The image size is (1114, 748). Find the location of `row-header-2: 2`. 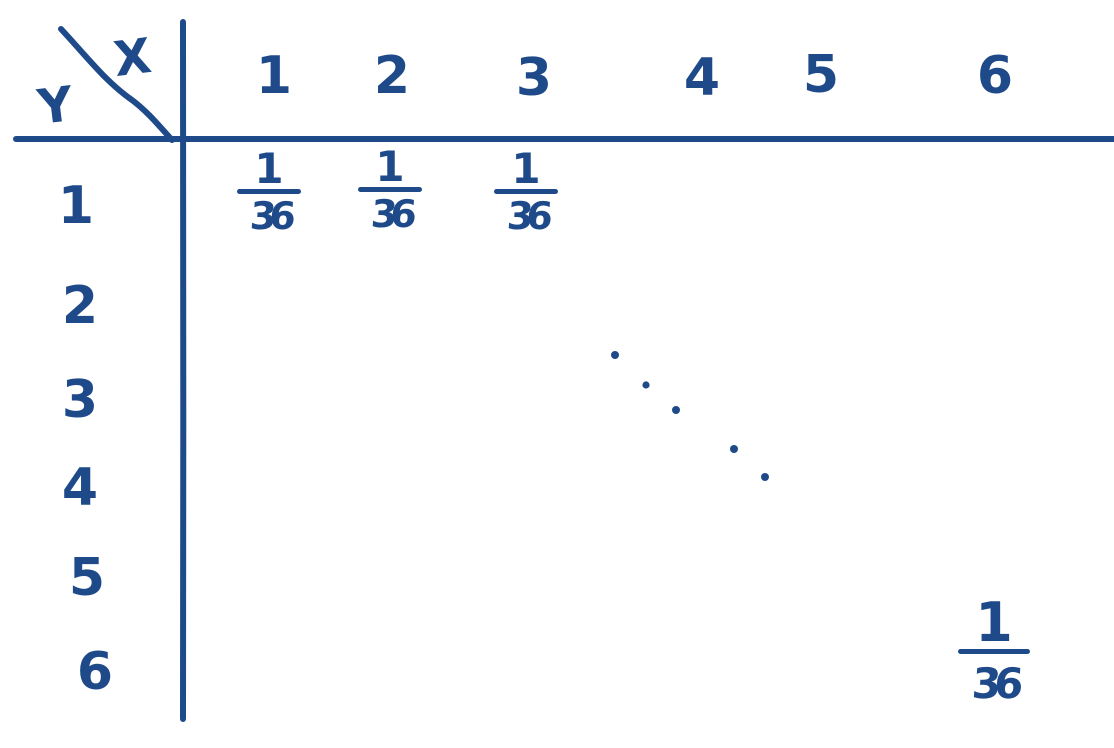

row-header-2: 2 is located at coordinates (80, 306).